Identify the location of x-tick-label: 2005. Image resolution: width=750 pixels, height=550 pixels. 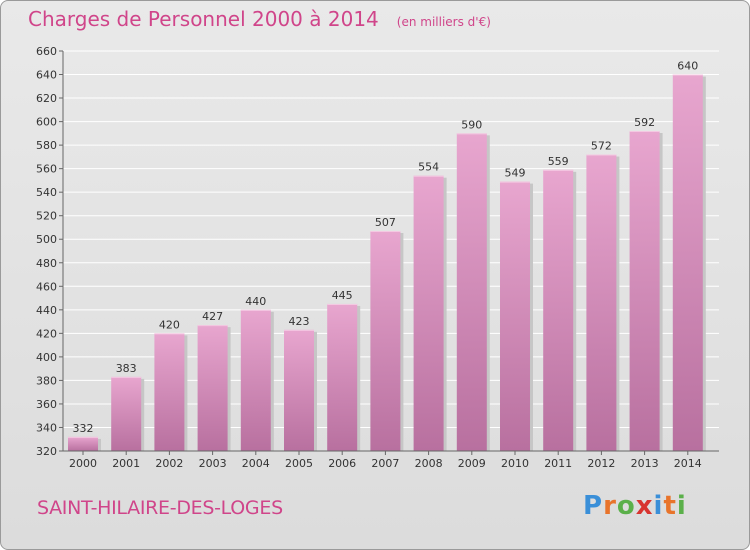
(299, 463).